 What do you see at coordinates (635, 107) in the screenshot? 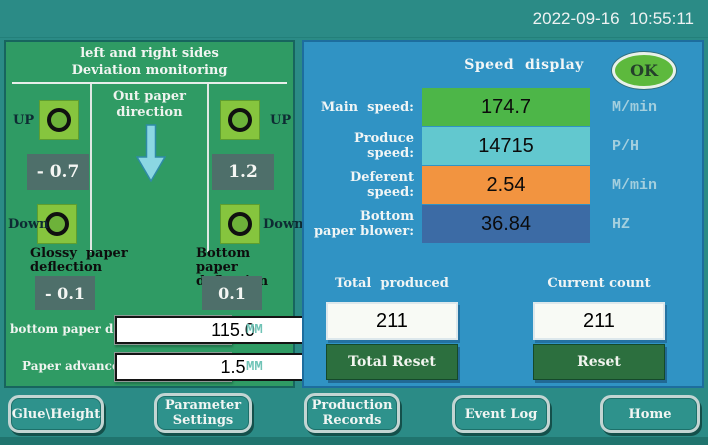
I see `main-speed-unit: M/min` at bounding box center [635, 107].